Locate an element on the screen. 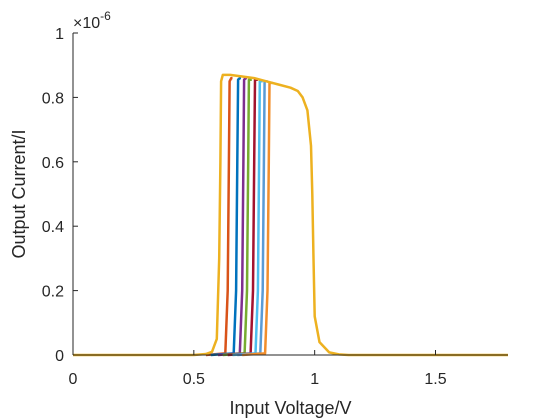 This screenshot has width=560, height=420. y-tick-label: 1 is located at coordinates (59, 34).